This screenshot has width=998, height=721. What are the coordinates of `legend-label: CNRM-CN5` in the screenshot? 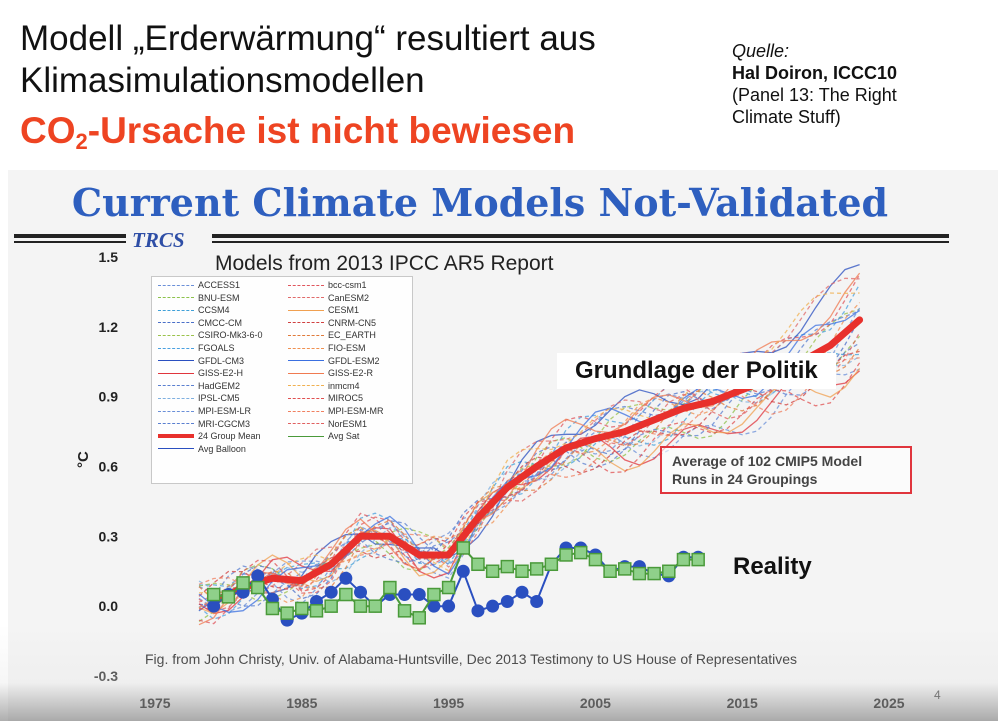 It's located at (352, 322).